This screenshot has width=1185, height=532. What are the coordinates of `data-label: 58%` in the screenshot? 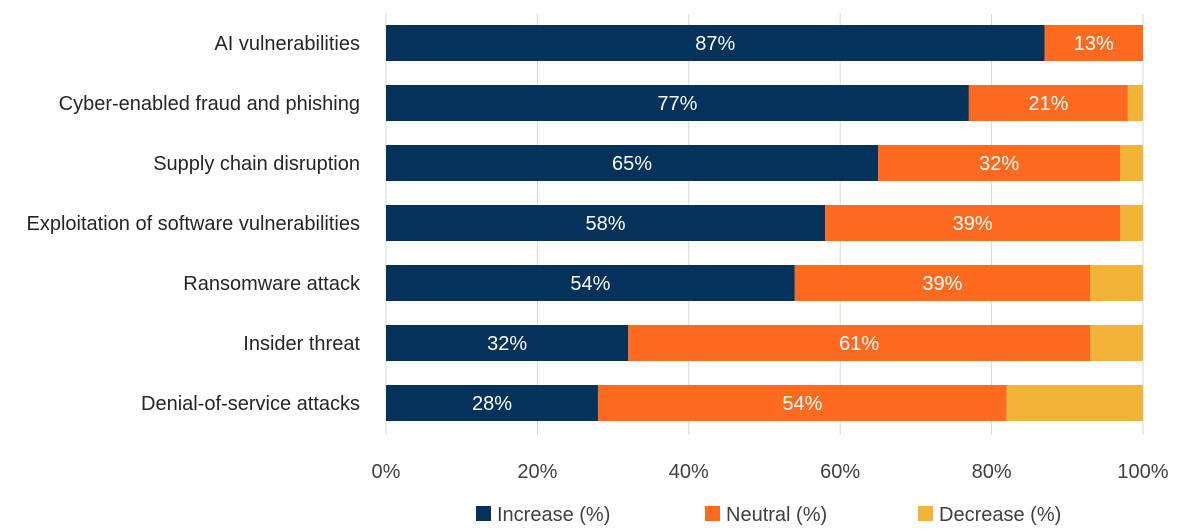 It's located at (606, 224).